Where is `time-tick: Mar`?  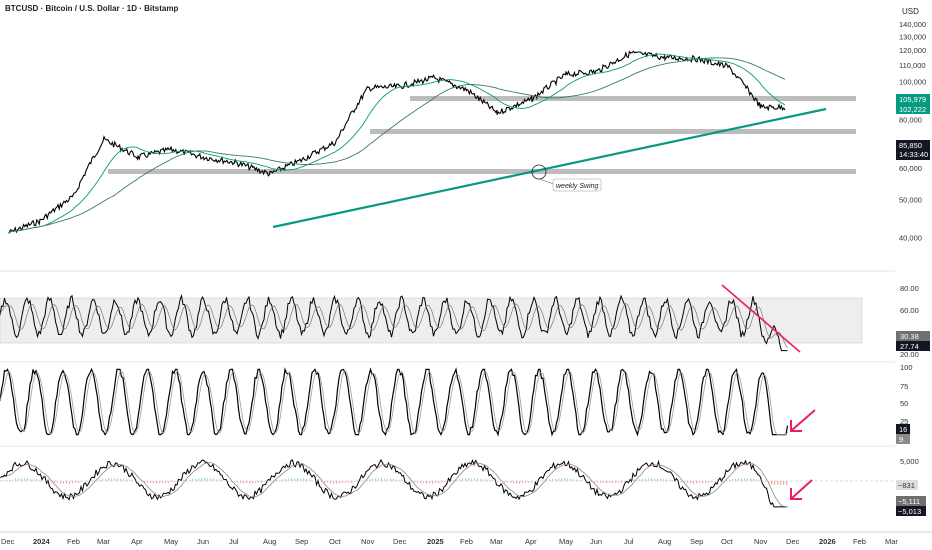
time-tick: Mar is located at coordinates (891, 541).